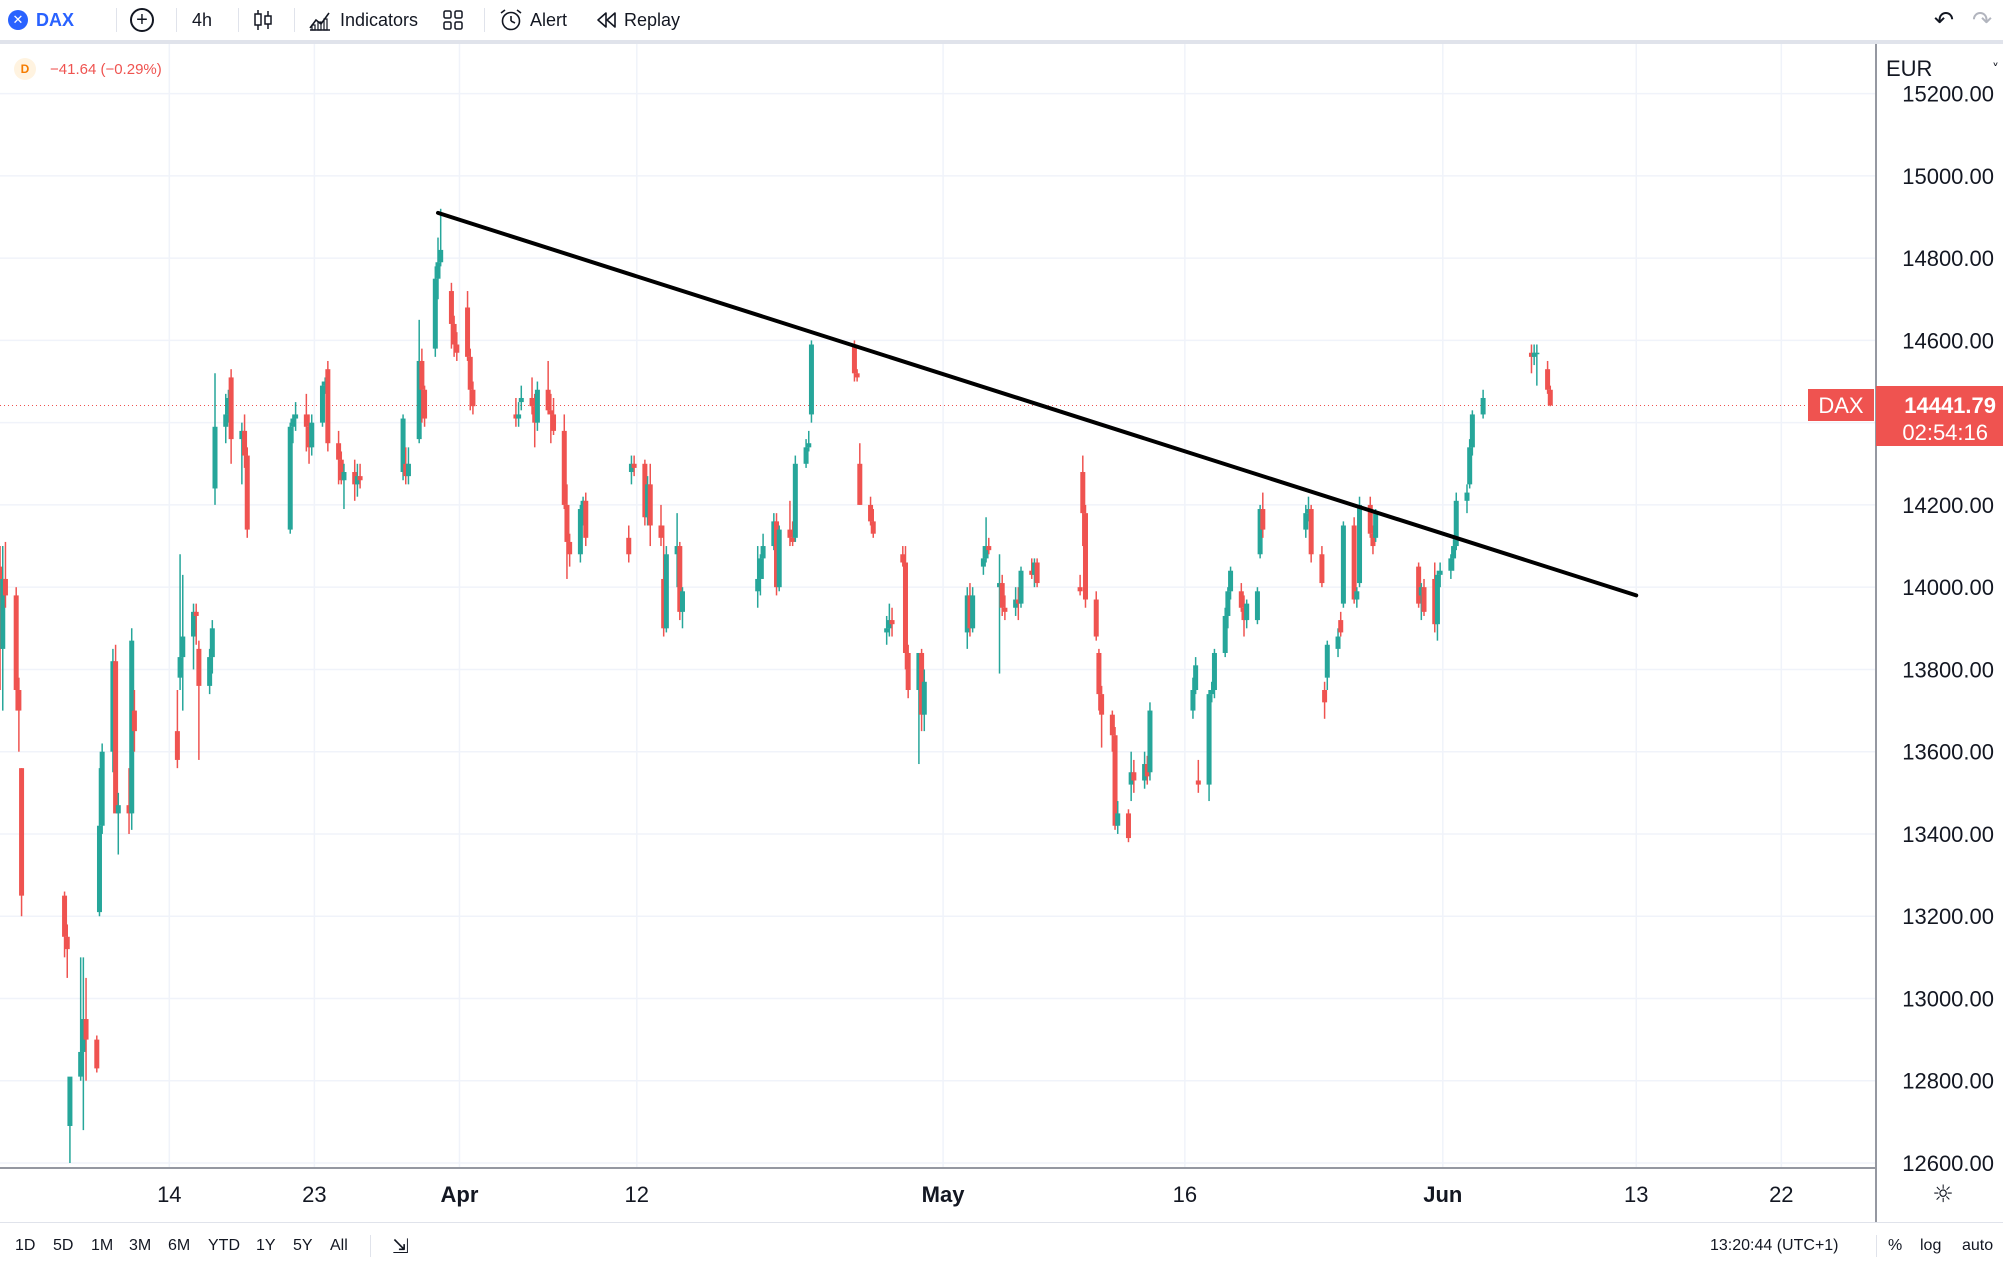 The image size is (2003, 1270). What do you see at coordinates (25, 1245) in the screenshot?
I see `range-1d: 1D` at bounding box center [25, 1245].